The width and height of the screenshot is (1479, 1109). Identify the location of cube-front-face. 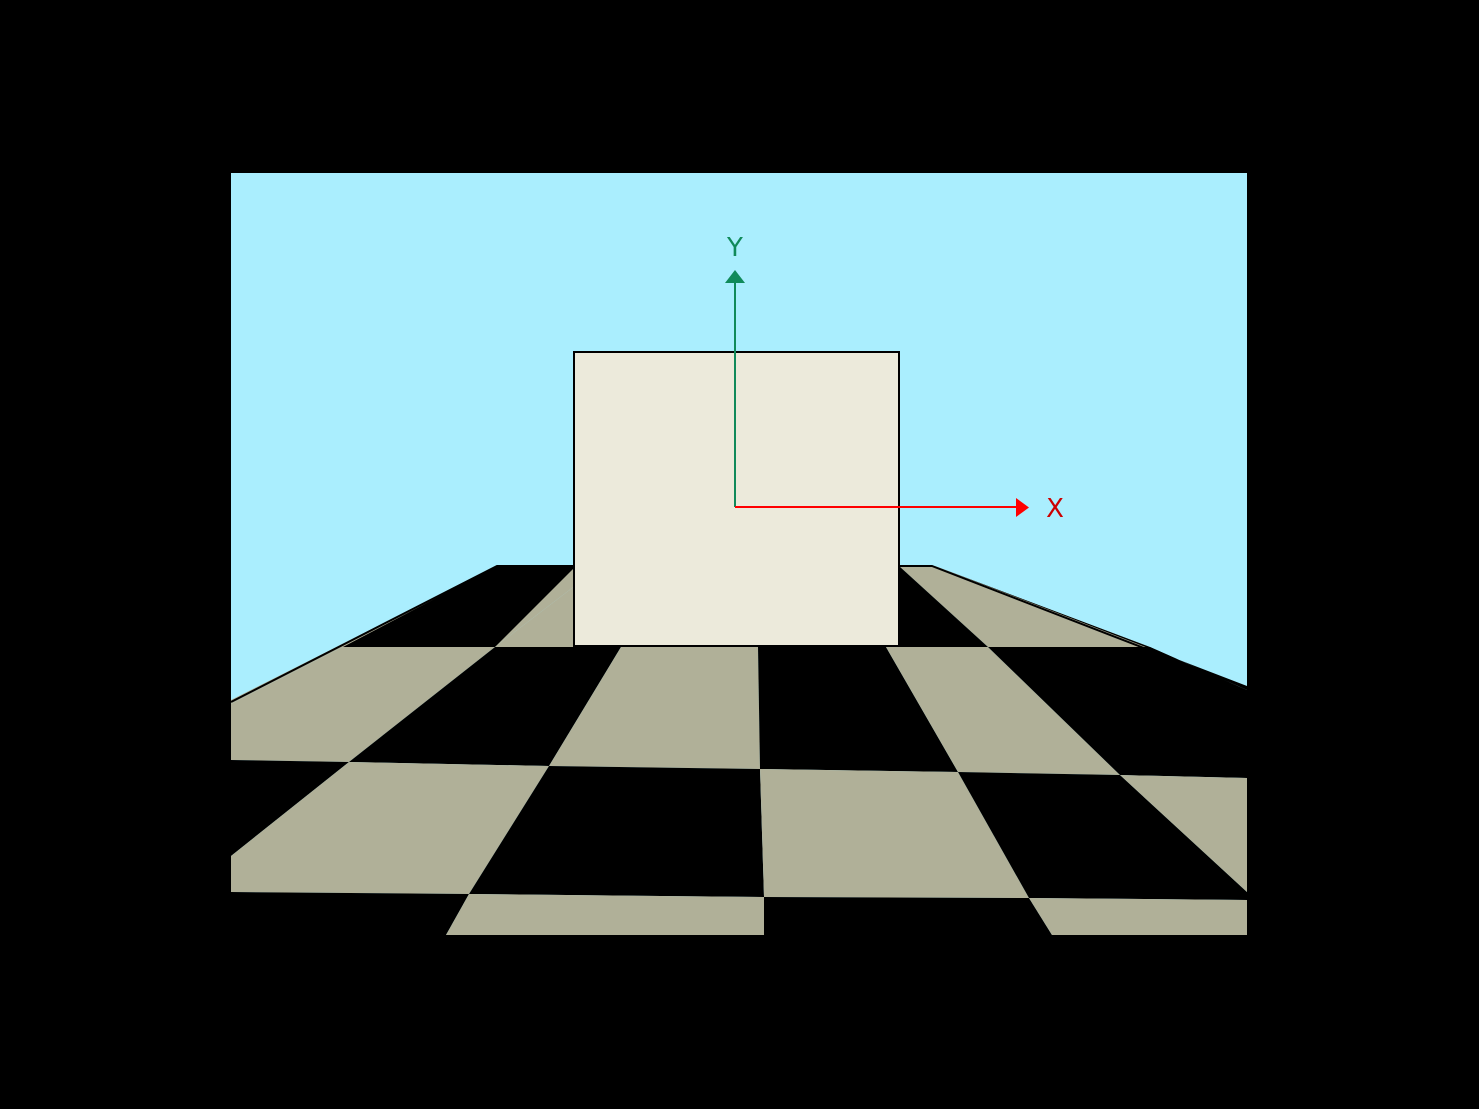
(736, 499).